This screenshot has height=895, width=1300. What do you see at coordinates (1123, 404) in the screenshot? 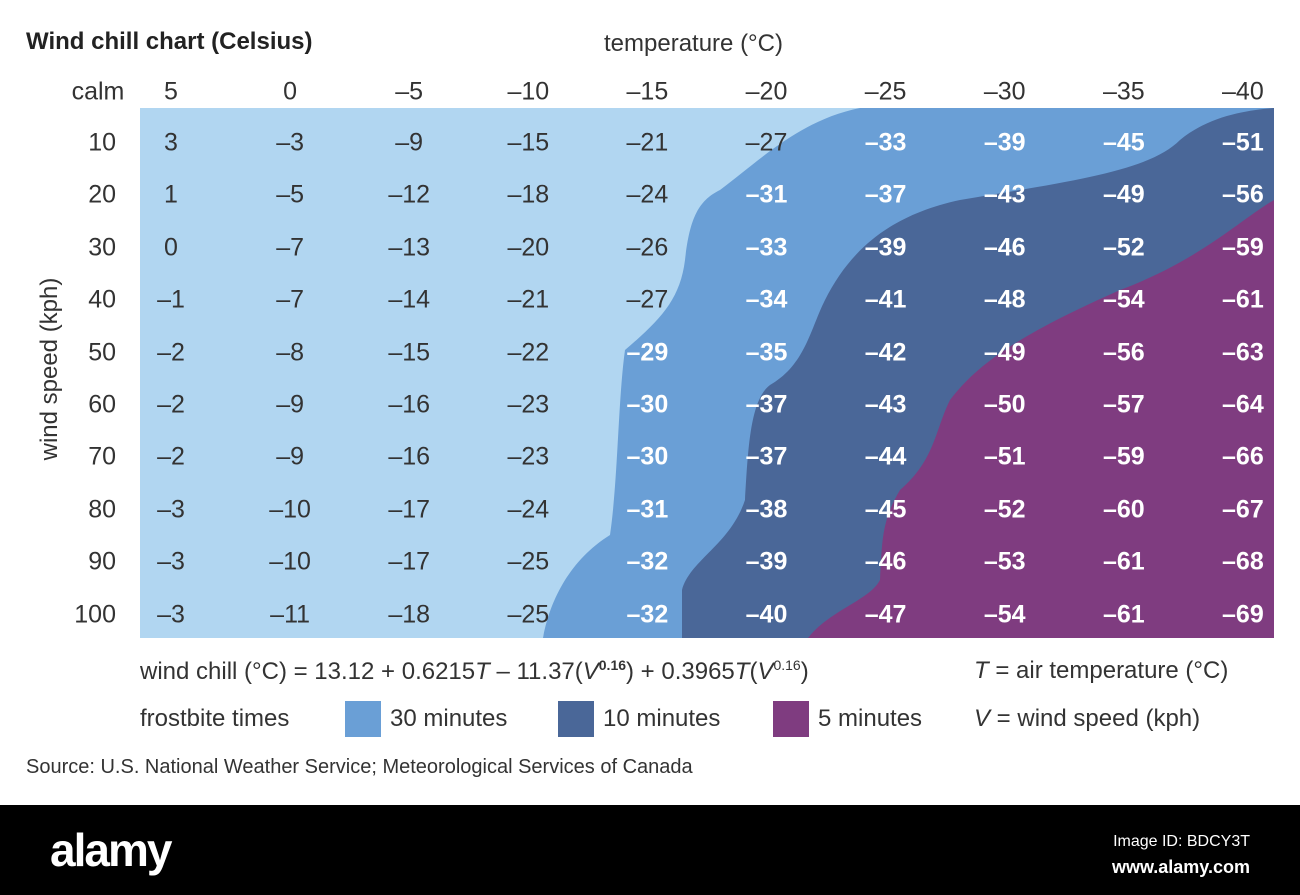
I see `table-cell: –57` at bounding box center [1123, 404].